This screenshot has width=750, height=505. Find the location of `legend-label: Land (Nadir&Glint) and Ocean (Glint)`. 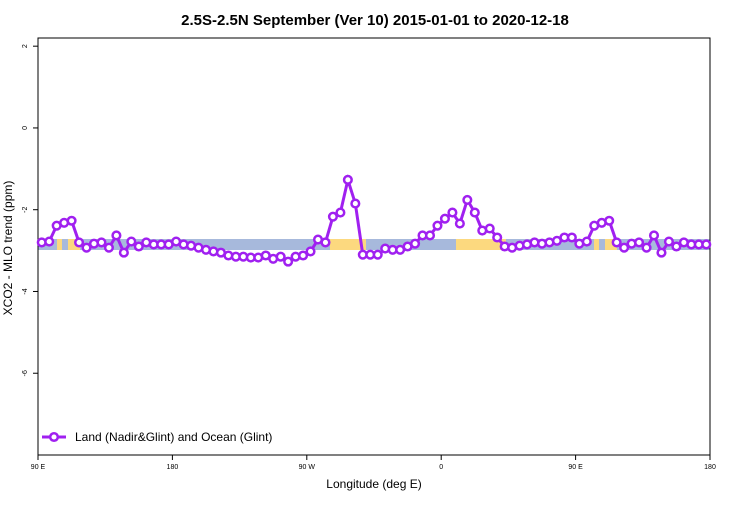

legend-label: Land (Nadir&Glint) and Ocean (Glint) is located at coordinates (173, 437).